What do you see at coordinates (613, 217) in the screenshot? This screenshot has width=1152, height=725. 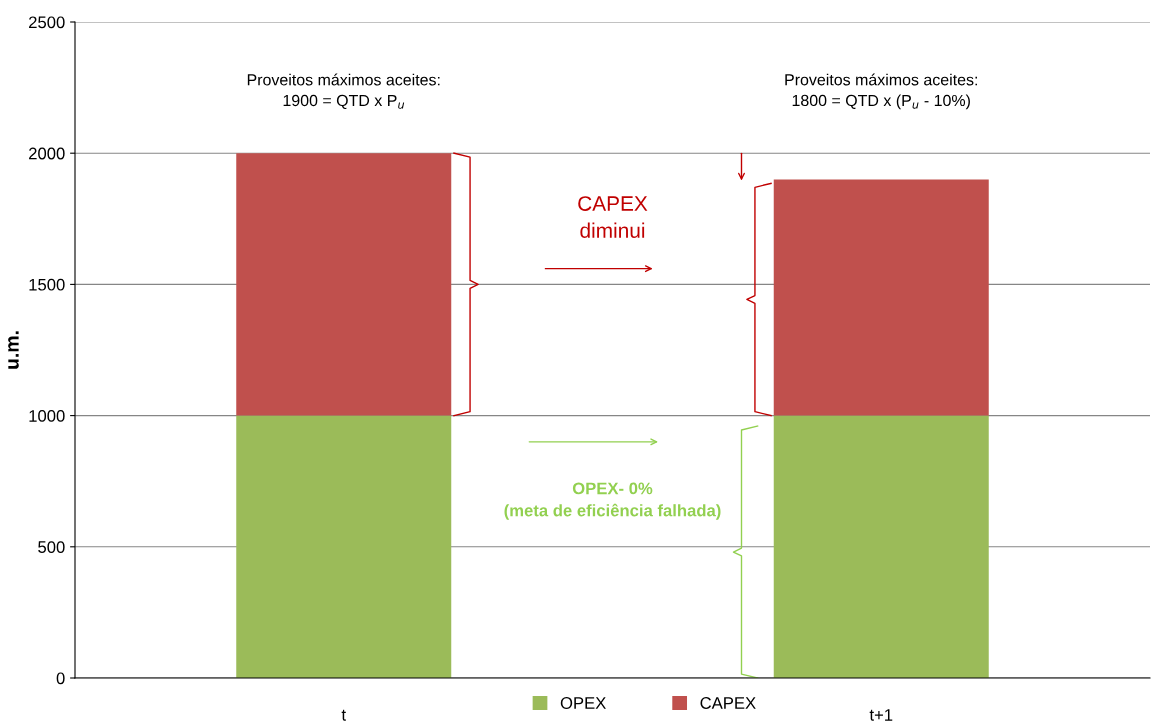 I see `annotation: CAPEX diminui` at bounding box center [613, 217].